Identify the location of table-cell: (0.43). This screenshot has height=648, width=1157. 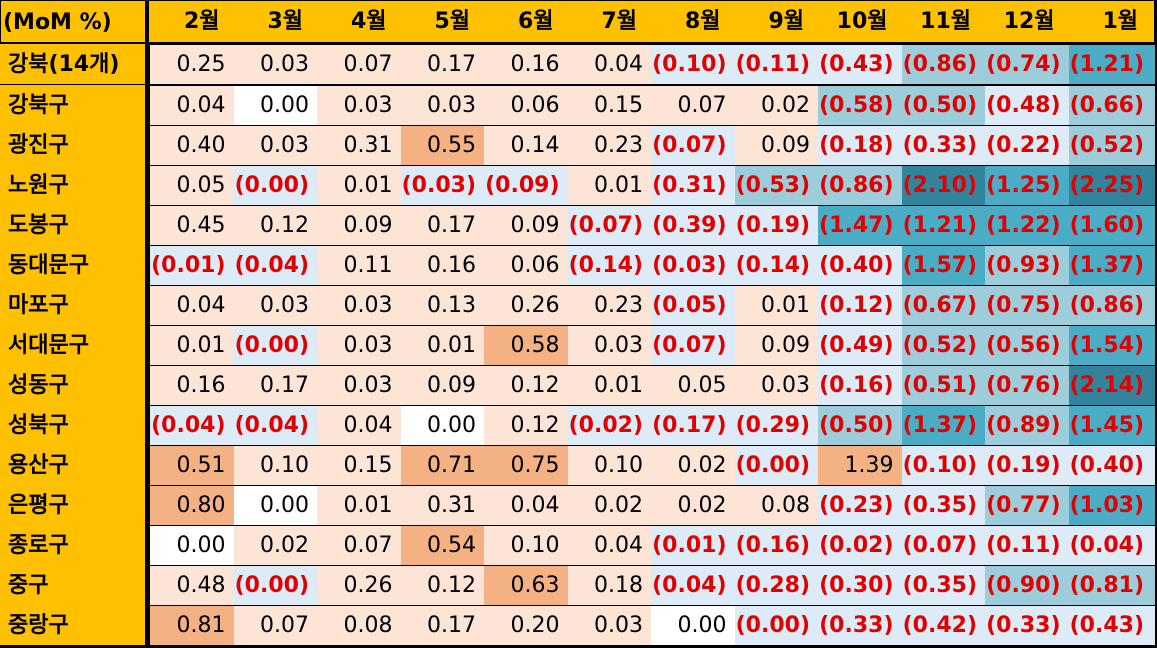
(860, 64).